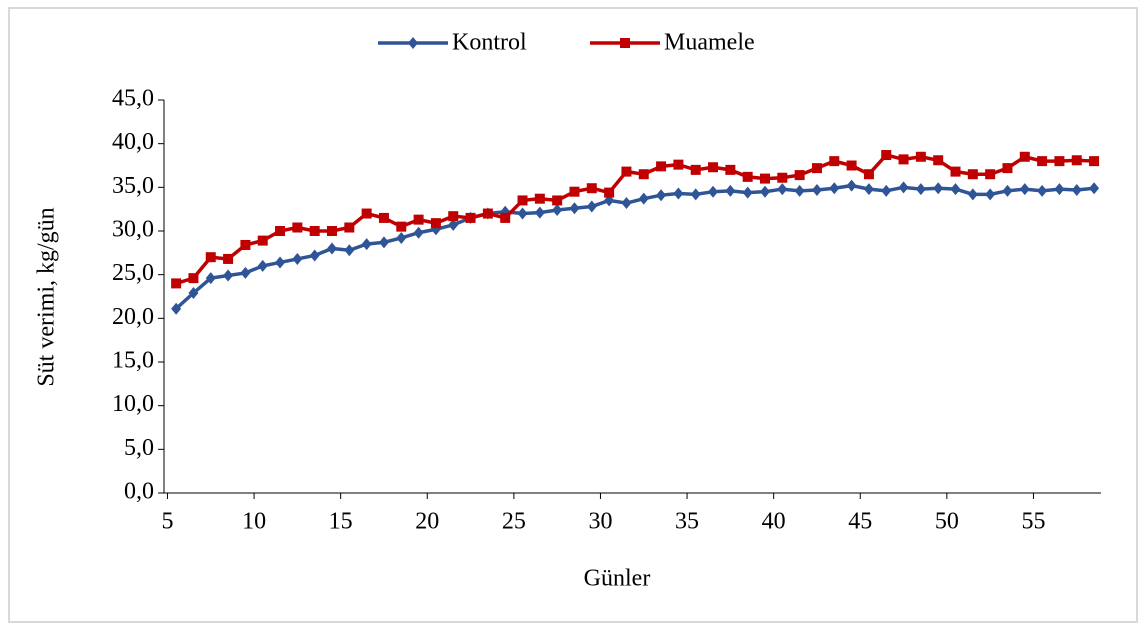 The image size is (1146, 635). What do you see at coordinates (133, 230) in the screenshot?
I see `y-tick-label: 30,0` at bounding box center [133, 230].